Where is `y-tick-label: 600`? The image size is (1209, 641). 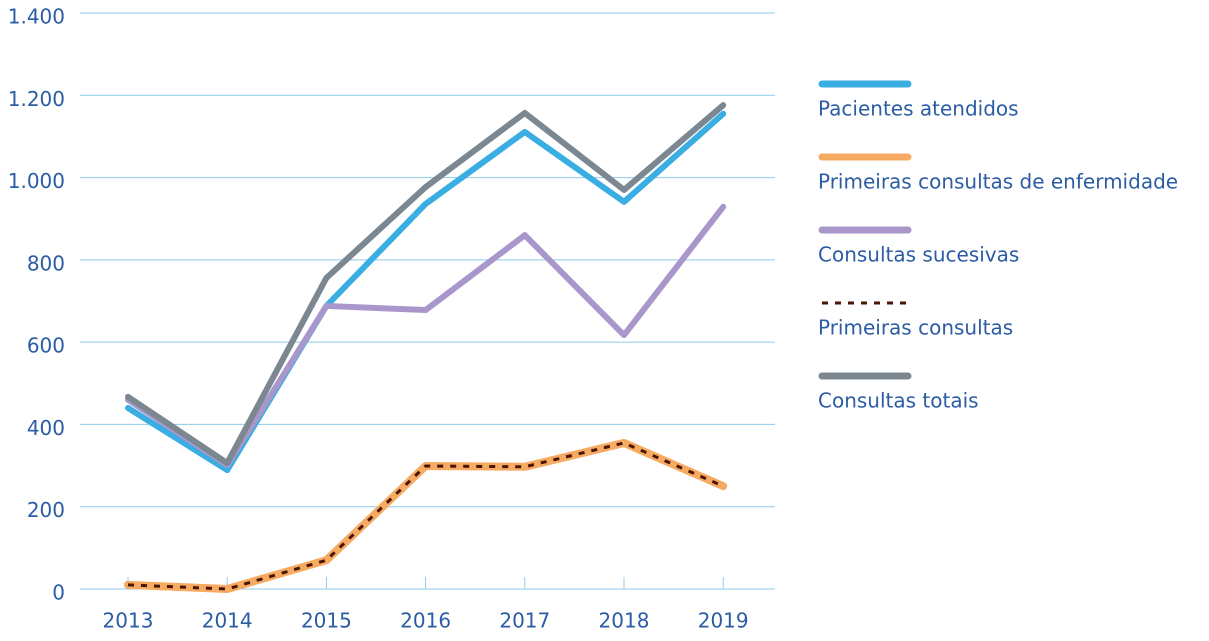
y-tick-label: 600 is located at coordinates (46, 346).